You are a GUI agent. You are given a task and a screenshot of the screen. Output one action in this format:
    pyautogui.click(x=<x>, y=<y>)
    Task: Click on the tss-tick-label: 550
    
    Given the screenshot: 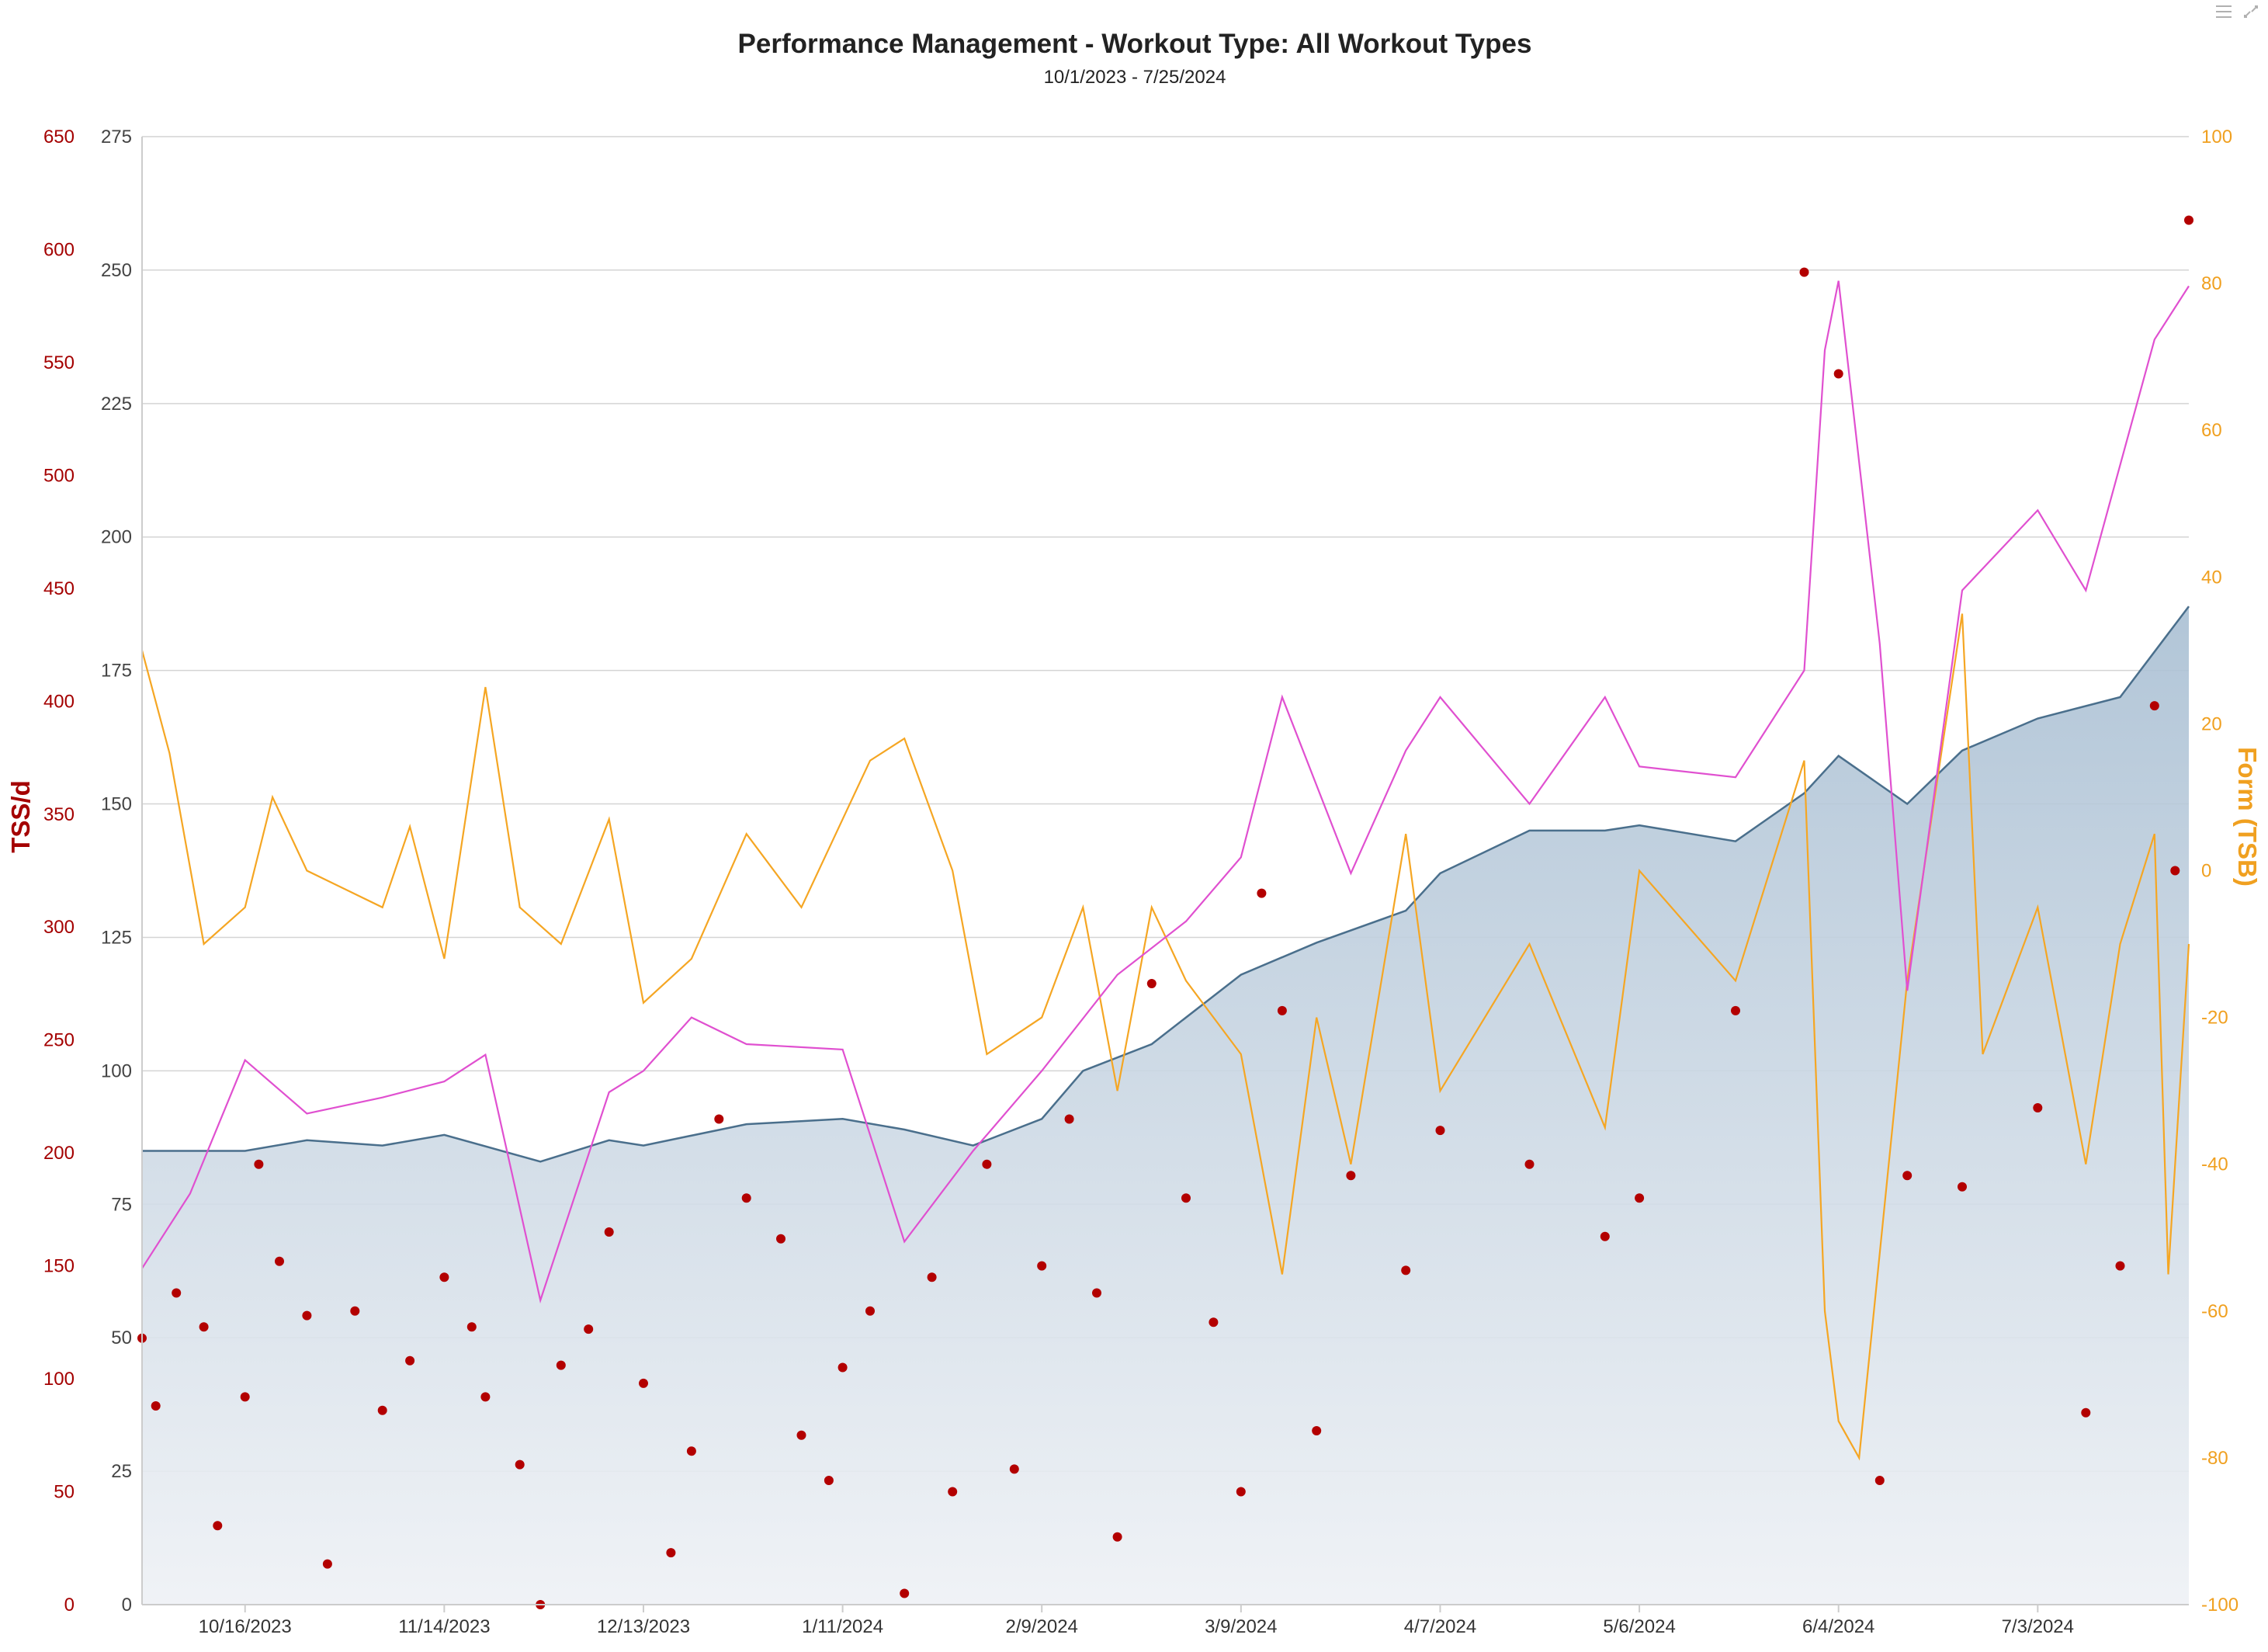 What is the action you would take?
    pyautogui.click(x=59, y=362)
    